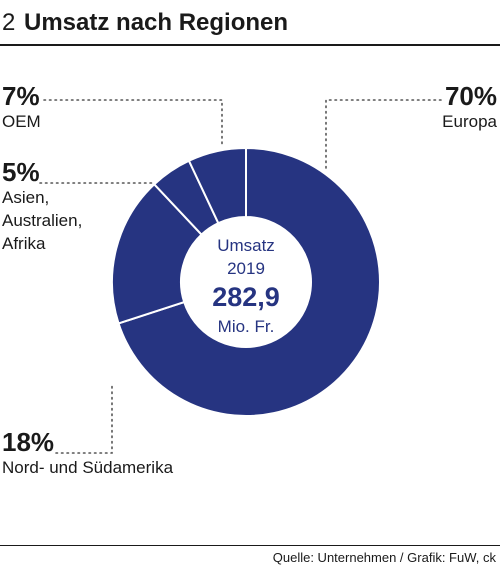  I want to click on label-europa-percent: 70%, so click(470, 96).